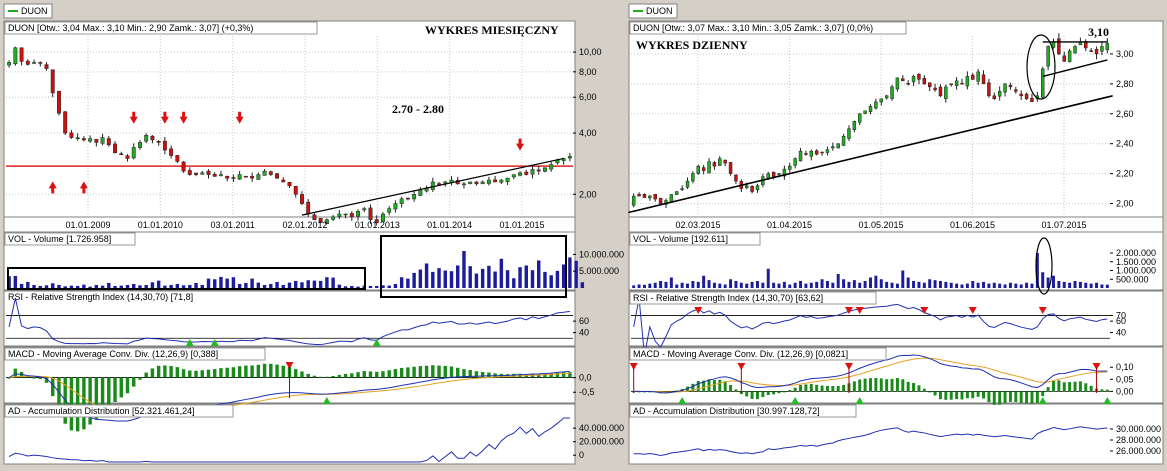 The height and width of the screenshot is (471, 1167). I want to click on up-arrow-marker, so click(83, 187).